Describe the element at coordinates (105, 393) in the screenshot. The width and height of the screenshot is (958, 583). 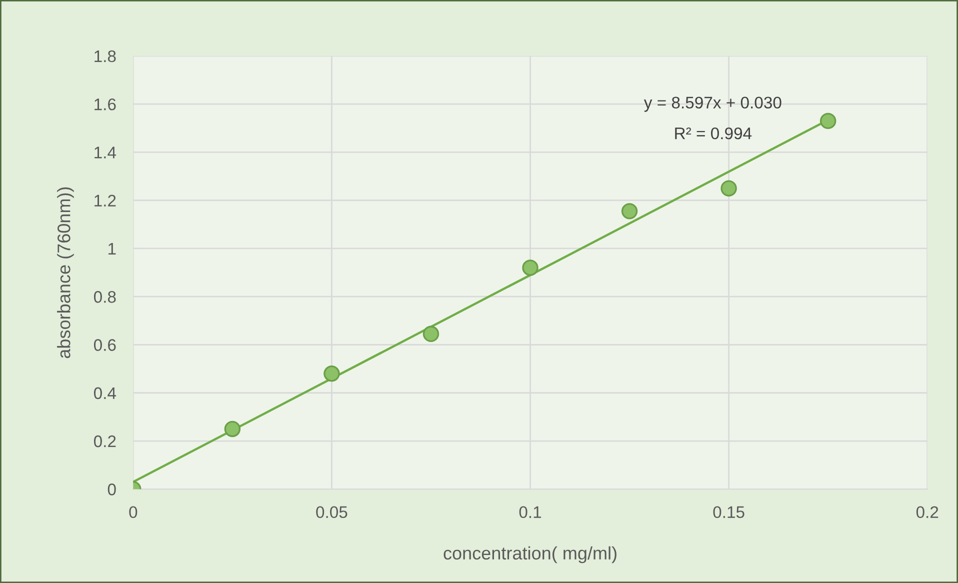
I see `y-tick-label: 0.4` at that location.